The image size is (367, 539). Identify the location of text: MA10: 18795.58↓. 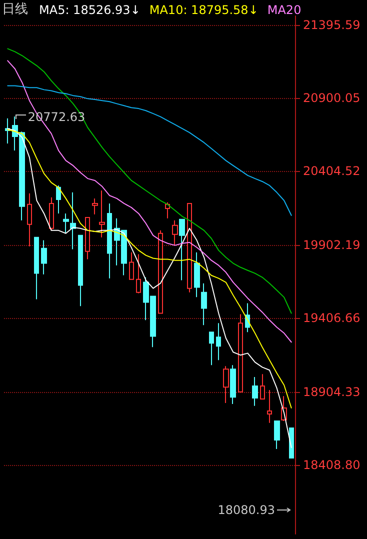
(203, 10).